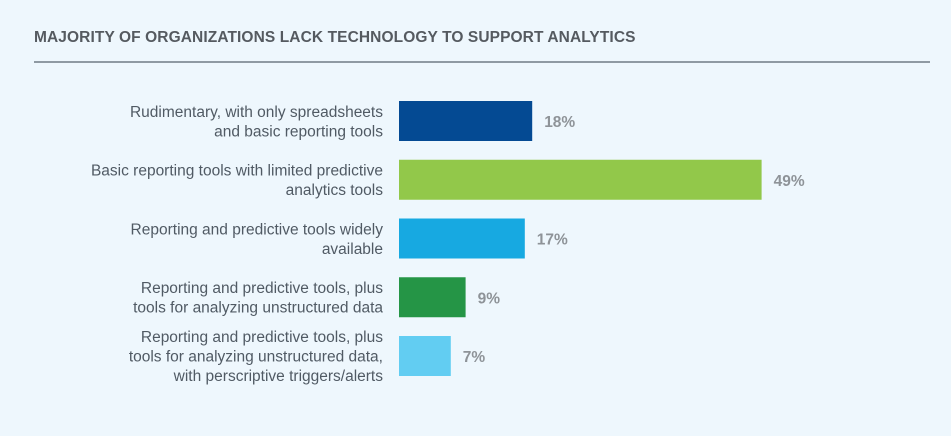 This screenshot has width=951, height=436. I want to click on category-label-5-line-1: Reporting and predictive tools, plus, so click(262, 337).